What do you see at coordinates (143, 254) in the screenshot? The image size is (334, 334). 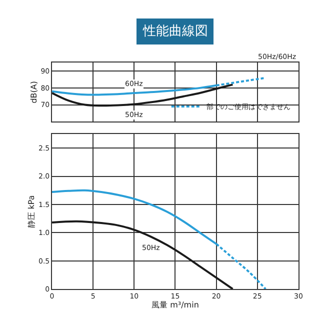 I see `line-series` at bounding box center [143, 254].